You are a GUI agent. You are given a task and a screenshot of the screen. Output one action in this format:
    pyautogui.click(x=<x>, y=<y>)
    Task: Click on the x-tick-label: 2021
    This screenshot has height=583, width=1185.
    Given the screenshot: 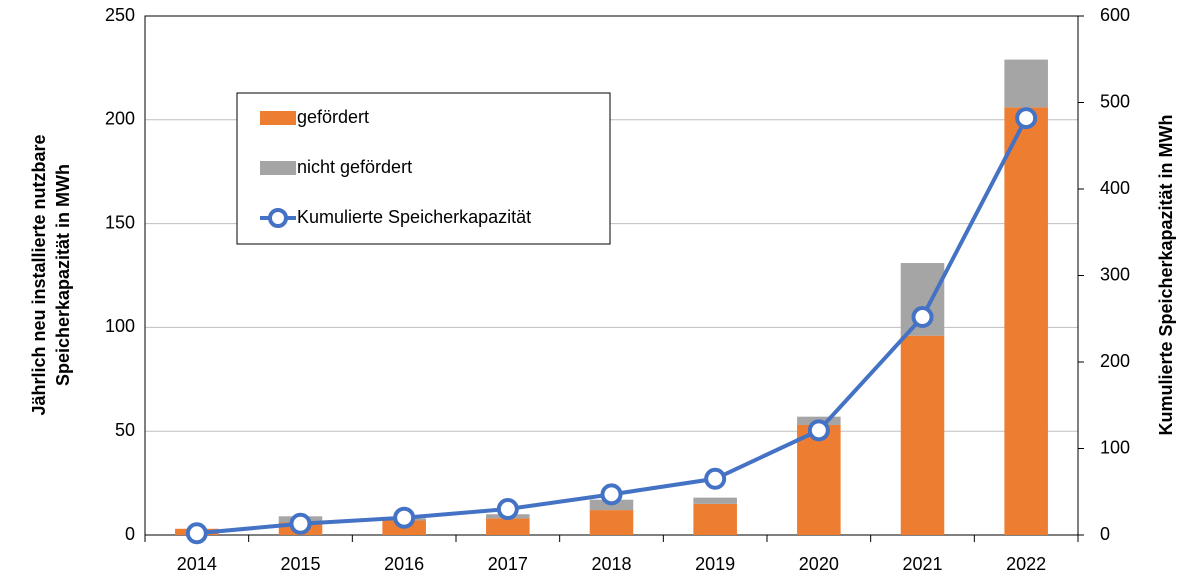 What is the action you would take?
    pyautogui.click(x=922, y=564)
    